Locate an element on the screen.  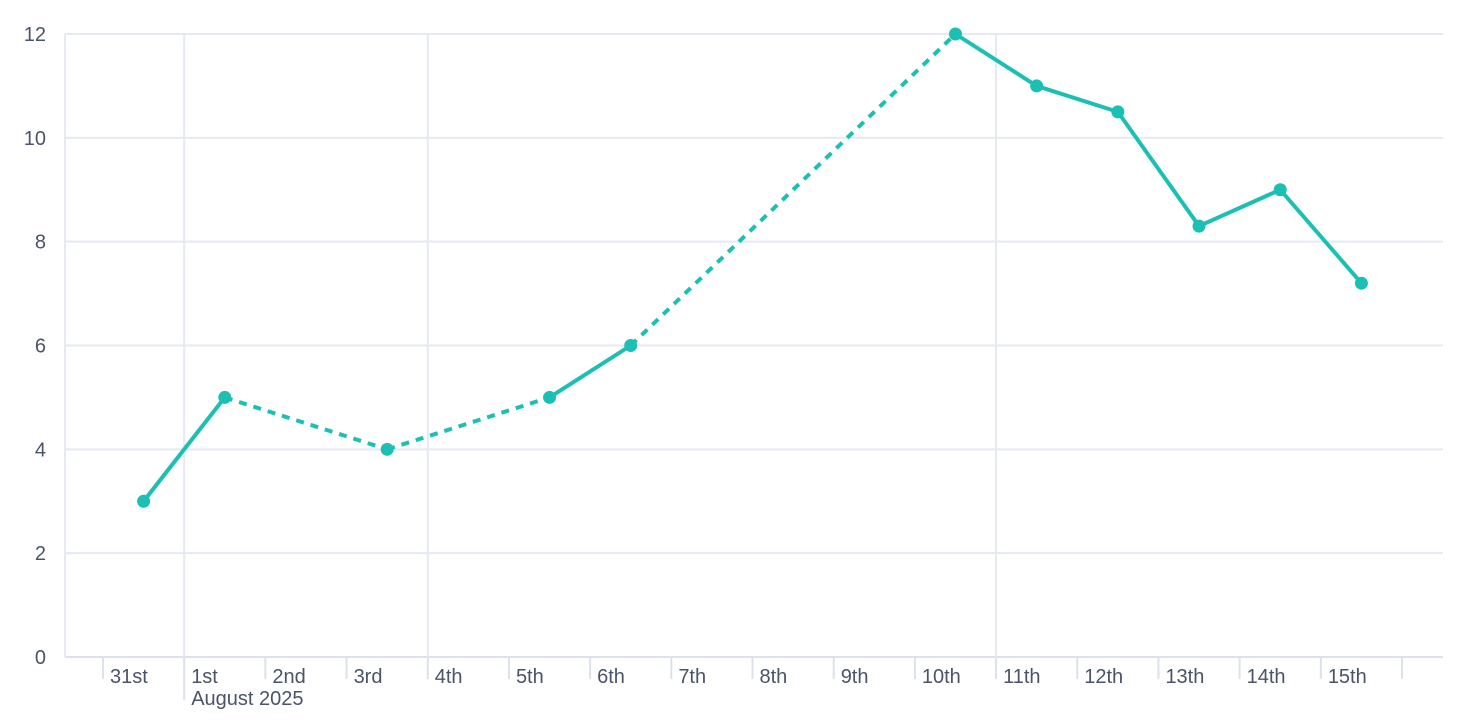
series-segment-12th-13th-solid is located at coordinates (1158, 169).